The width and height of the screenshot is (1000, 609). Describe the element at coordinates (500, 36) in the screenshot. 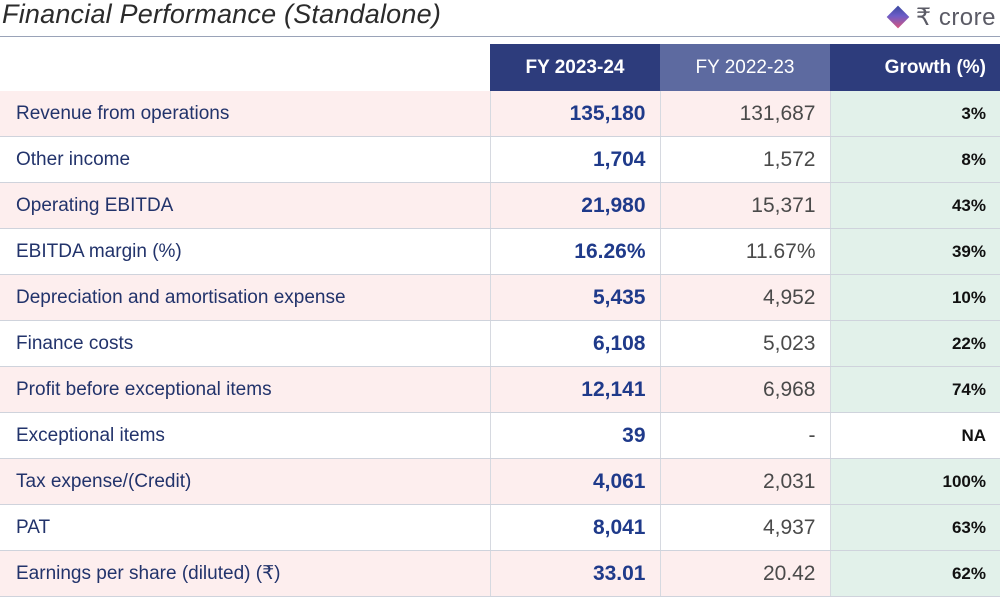

I see `title-divider` at that location.